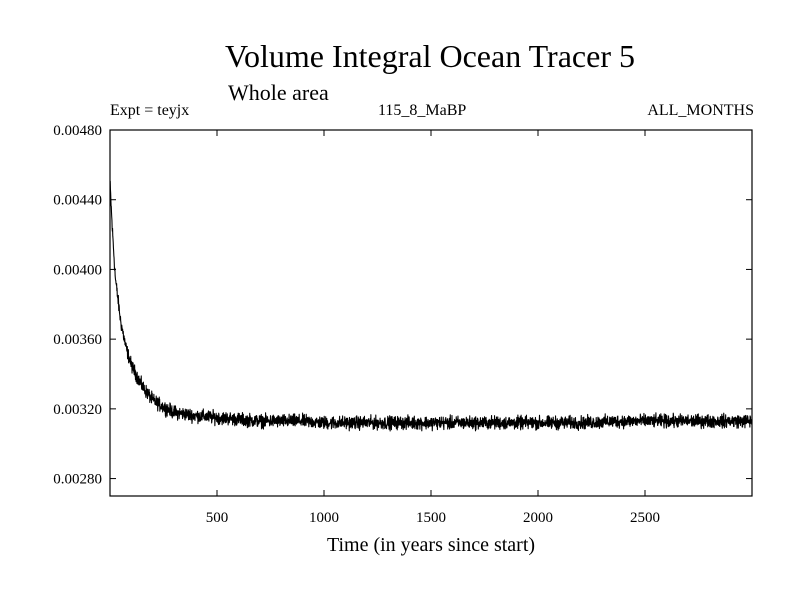 This screenshot has width=800, height=600. I want to click on x-tick-label: 2500, so click(645, 518).